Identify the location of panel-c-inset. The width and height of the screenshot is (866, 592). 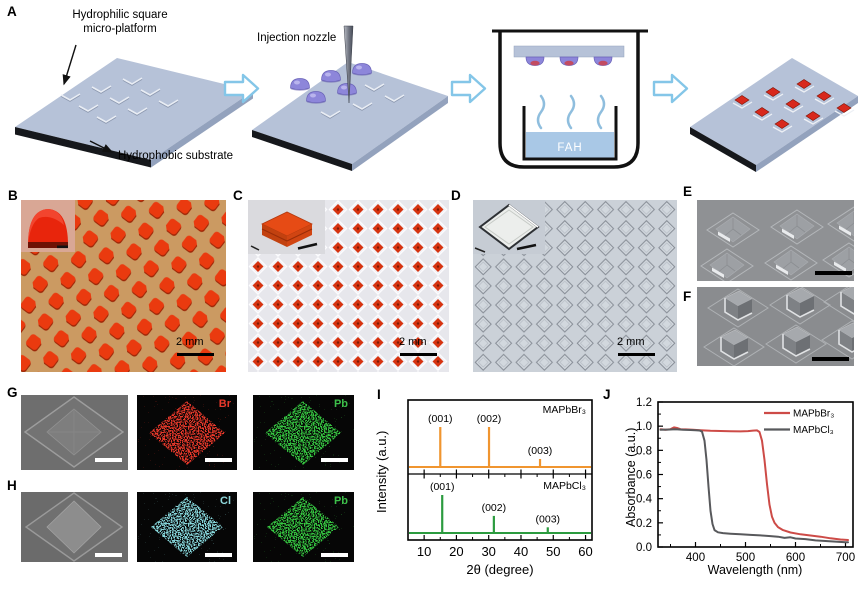
(286, 227).